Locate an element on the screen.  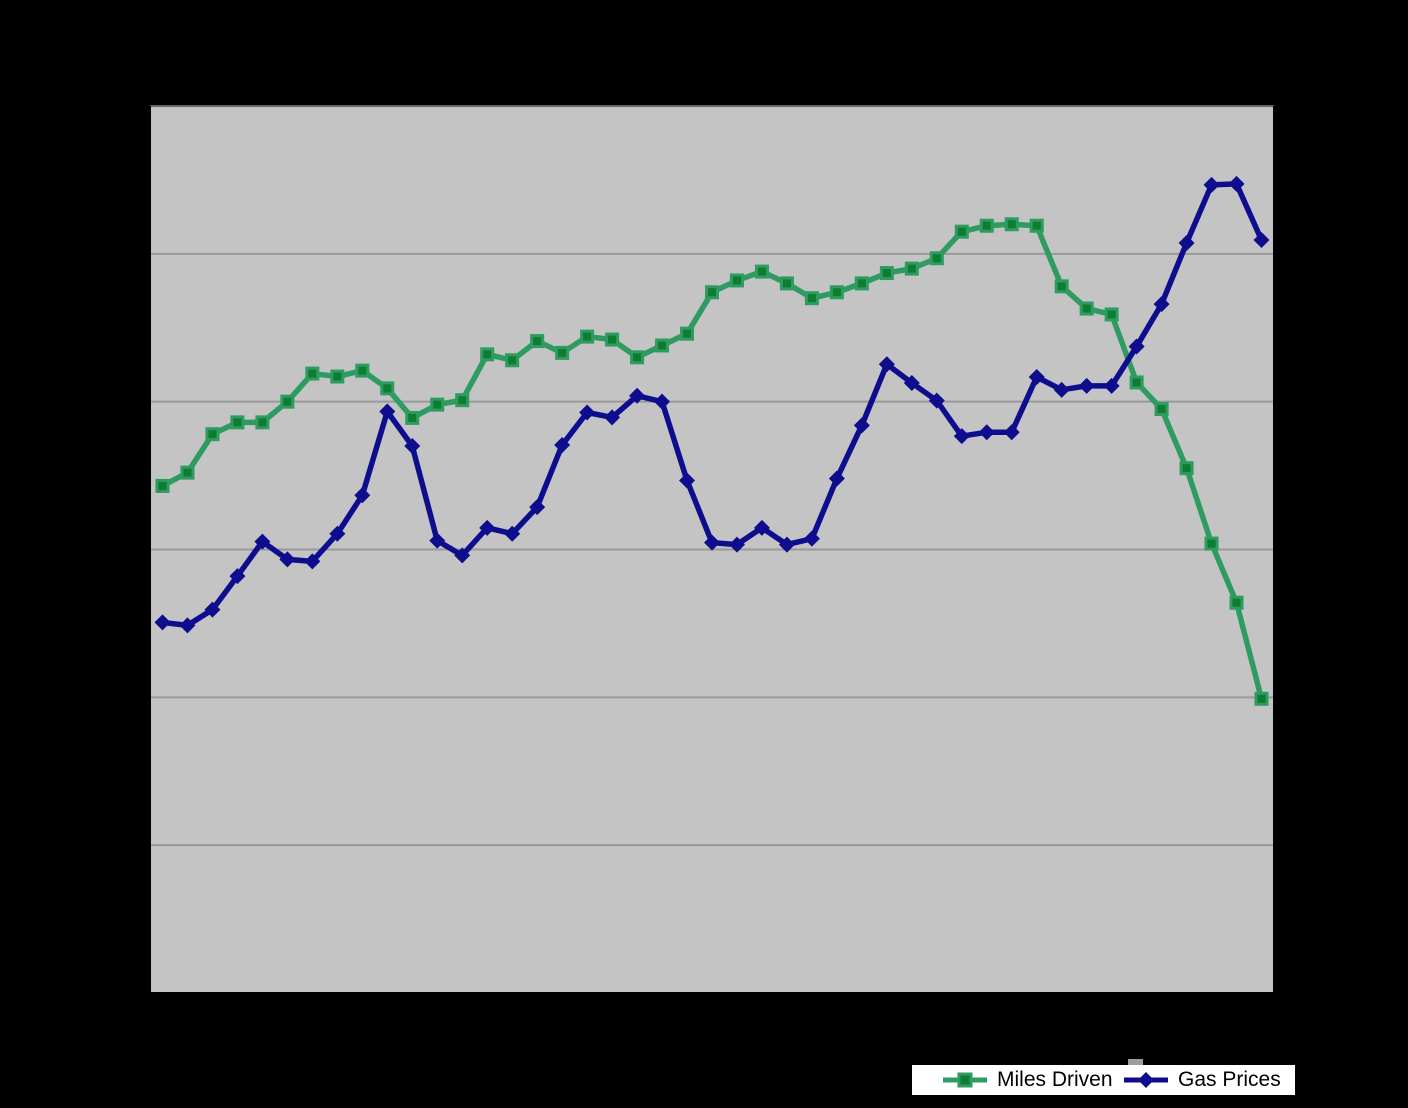
legend-resize-notch-icon is located at coordinates (1135, 1062).